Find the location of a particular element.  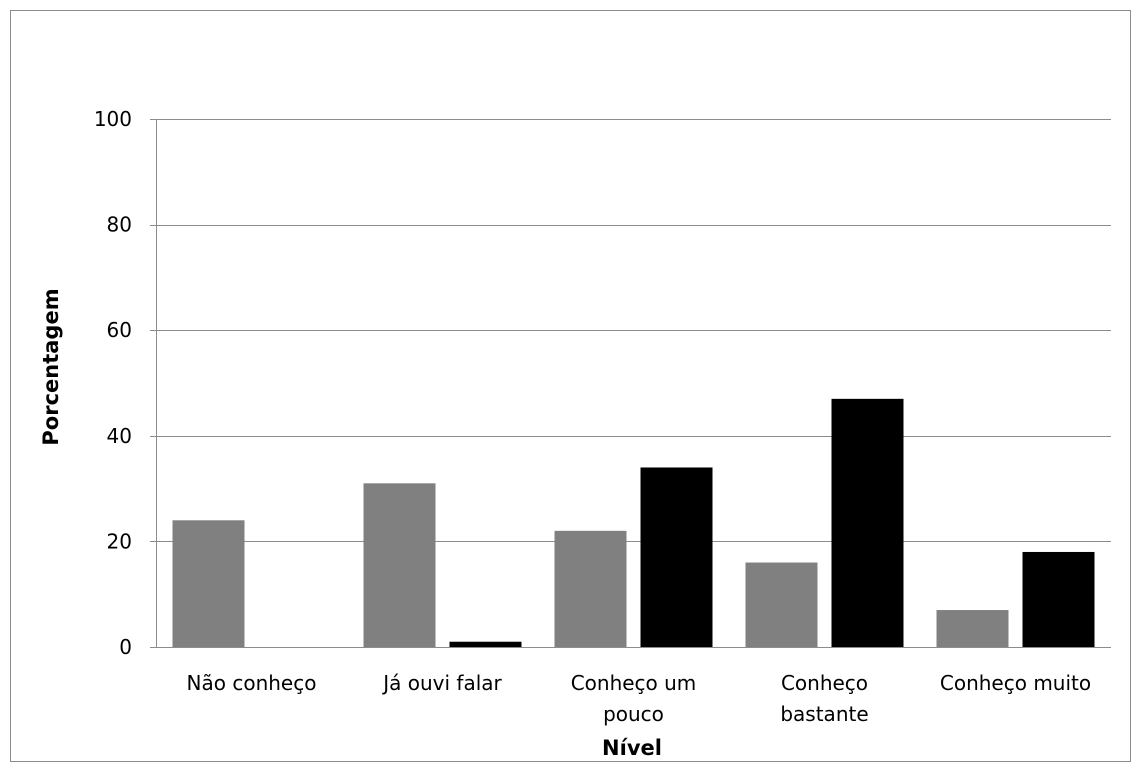

y-tick-label: 60 is located at coordinates (119, 330).